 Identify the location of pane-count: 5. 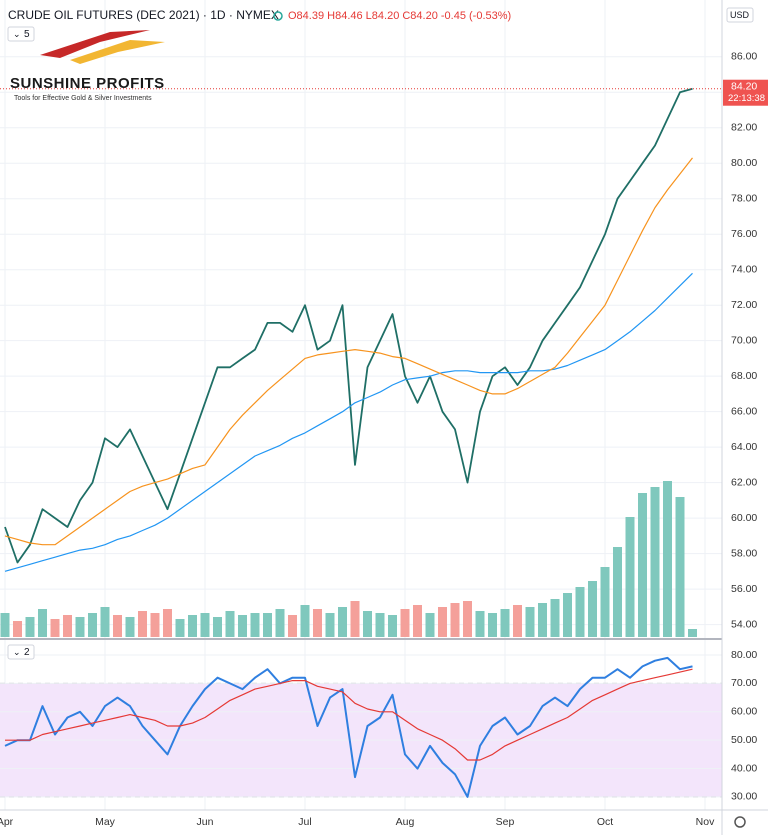
(27, 34).